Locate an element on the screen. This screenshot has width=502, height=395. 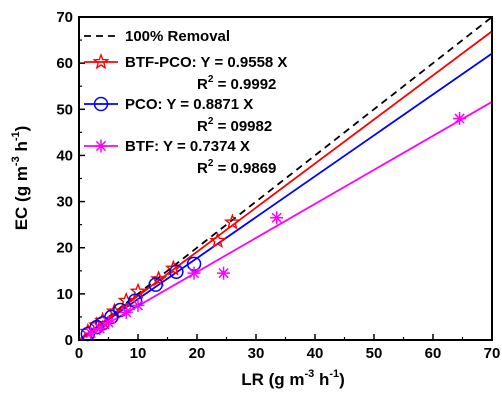
y-tick-label: 10 is located at coordinates (64, 294).